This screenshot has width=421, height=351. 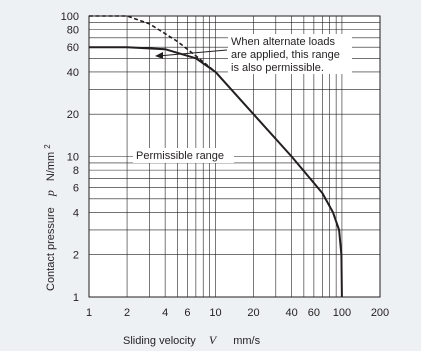 What do you see at coordinates (73, 158) in the screenshot?
I see `y-tick-label: 10` at bounding box center [73, 158].